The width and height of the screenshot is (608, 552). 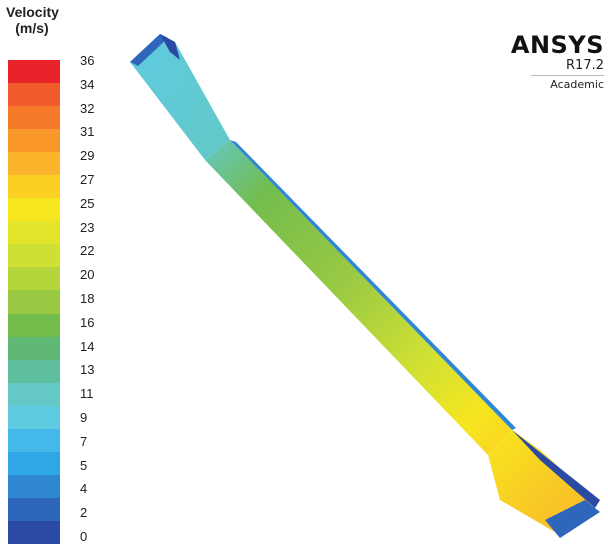 What do you see at coordinates (87, 203) in the screenshot?
I see `colorbar-tick-label: 25` at bounding box center [87, 203].